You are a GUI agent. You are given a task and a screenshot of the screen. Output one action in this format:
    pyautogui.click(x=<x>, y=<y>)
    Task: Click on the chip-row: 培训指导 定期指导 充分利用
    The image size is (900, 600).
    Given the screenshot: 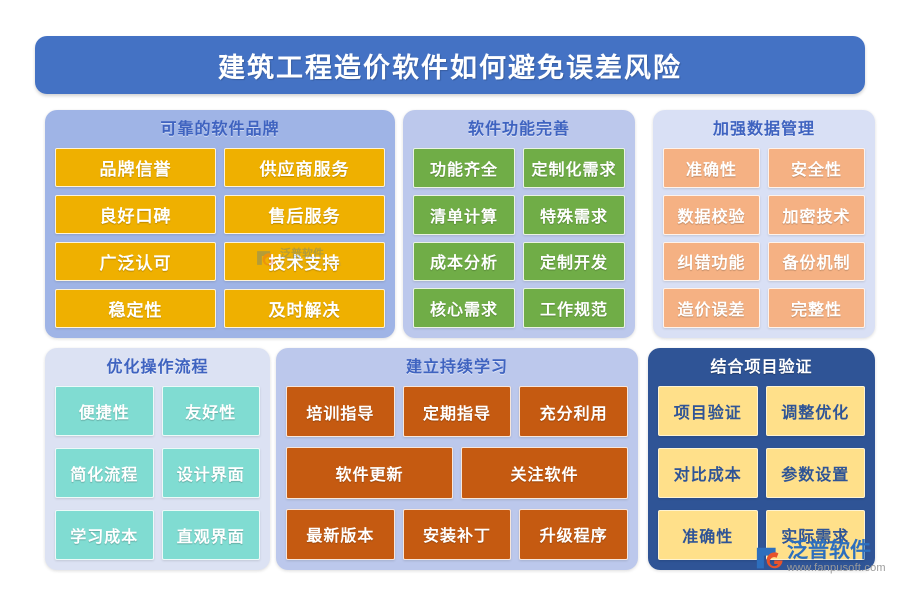 What is the action you would take?
    pyautogui.click(x=457, y=412)
    